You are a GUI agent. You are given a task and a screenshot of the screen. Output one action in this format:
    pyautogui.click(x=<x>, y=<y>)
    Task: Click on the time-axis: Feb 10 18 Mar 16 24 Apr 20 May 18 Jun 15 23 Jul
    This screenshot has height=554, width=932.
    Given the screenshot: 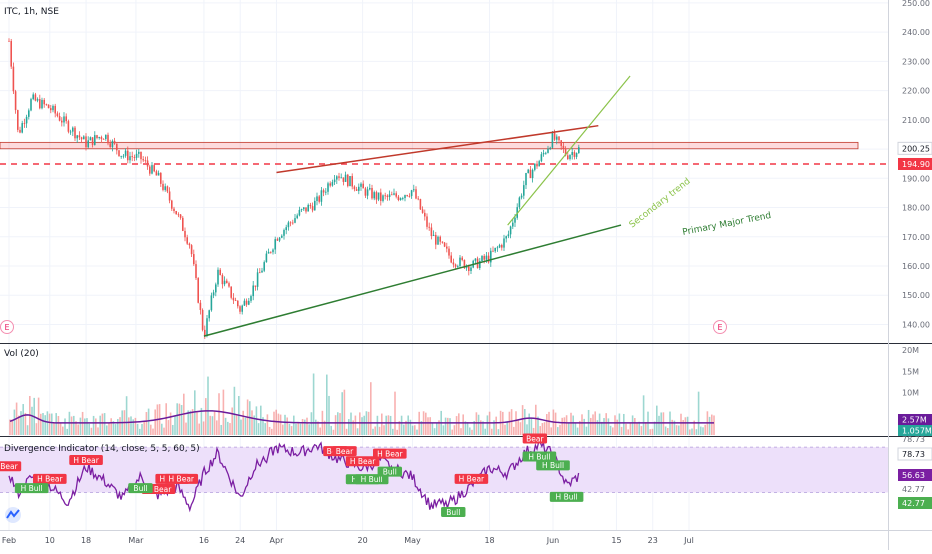 What is the action you would take?
    pyautogui.click(x=348, y=540)
    